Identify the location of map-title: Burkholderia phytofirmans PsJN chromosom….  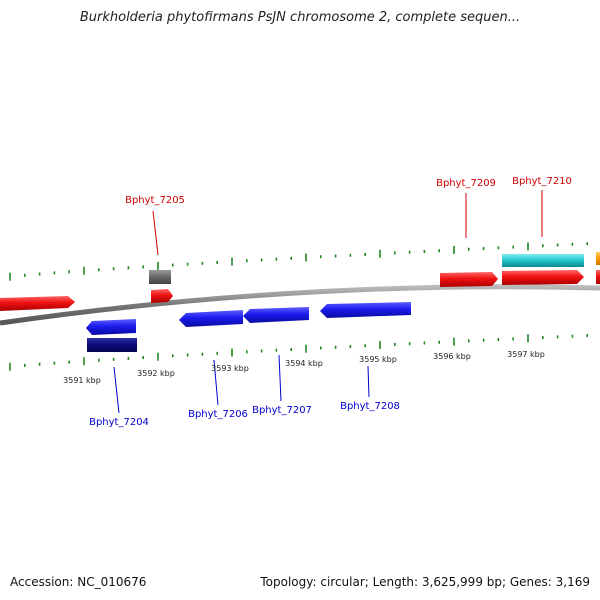
(300, 17).